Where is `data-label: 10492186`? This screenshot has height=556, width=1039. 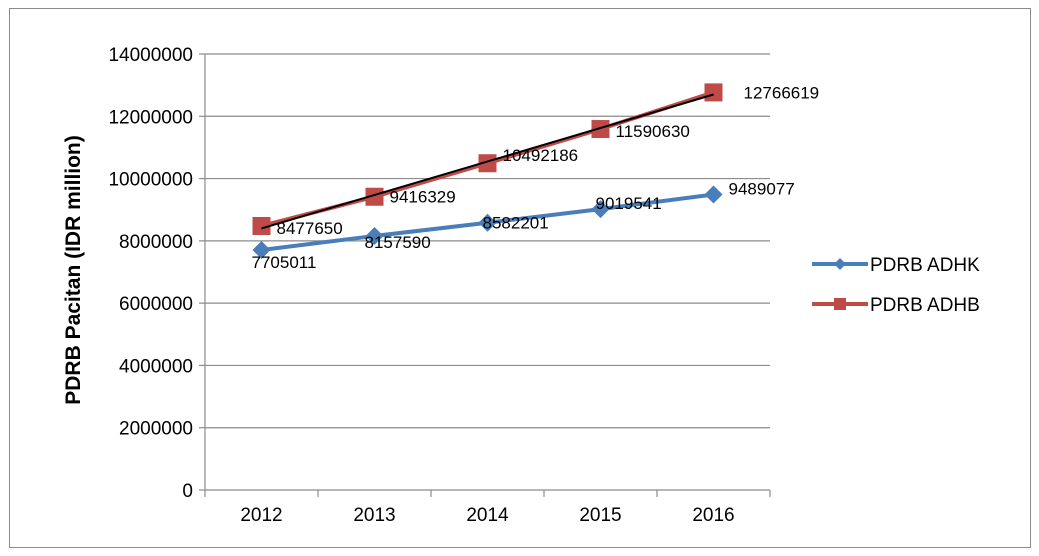
data-label: 10492186 is located at coordinates (541, 155).